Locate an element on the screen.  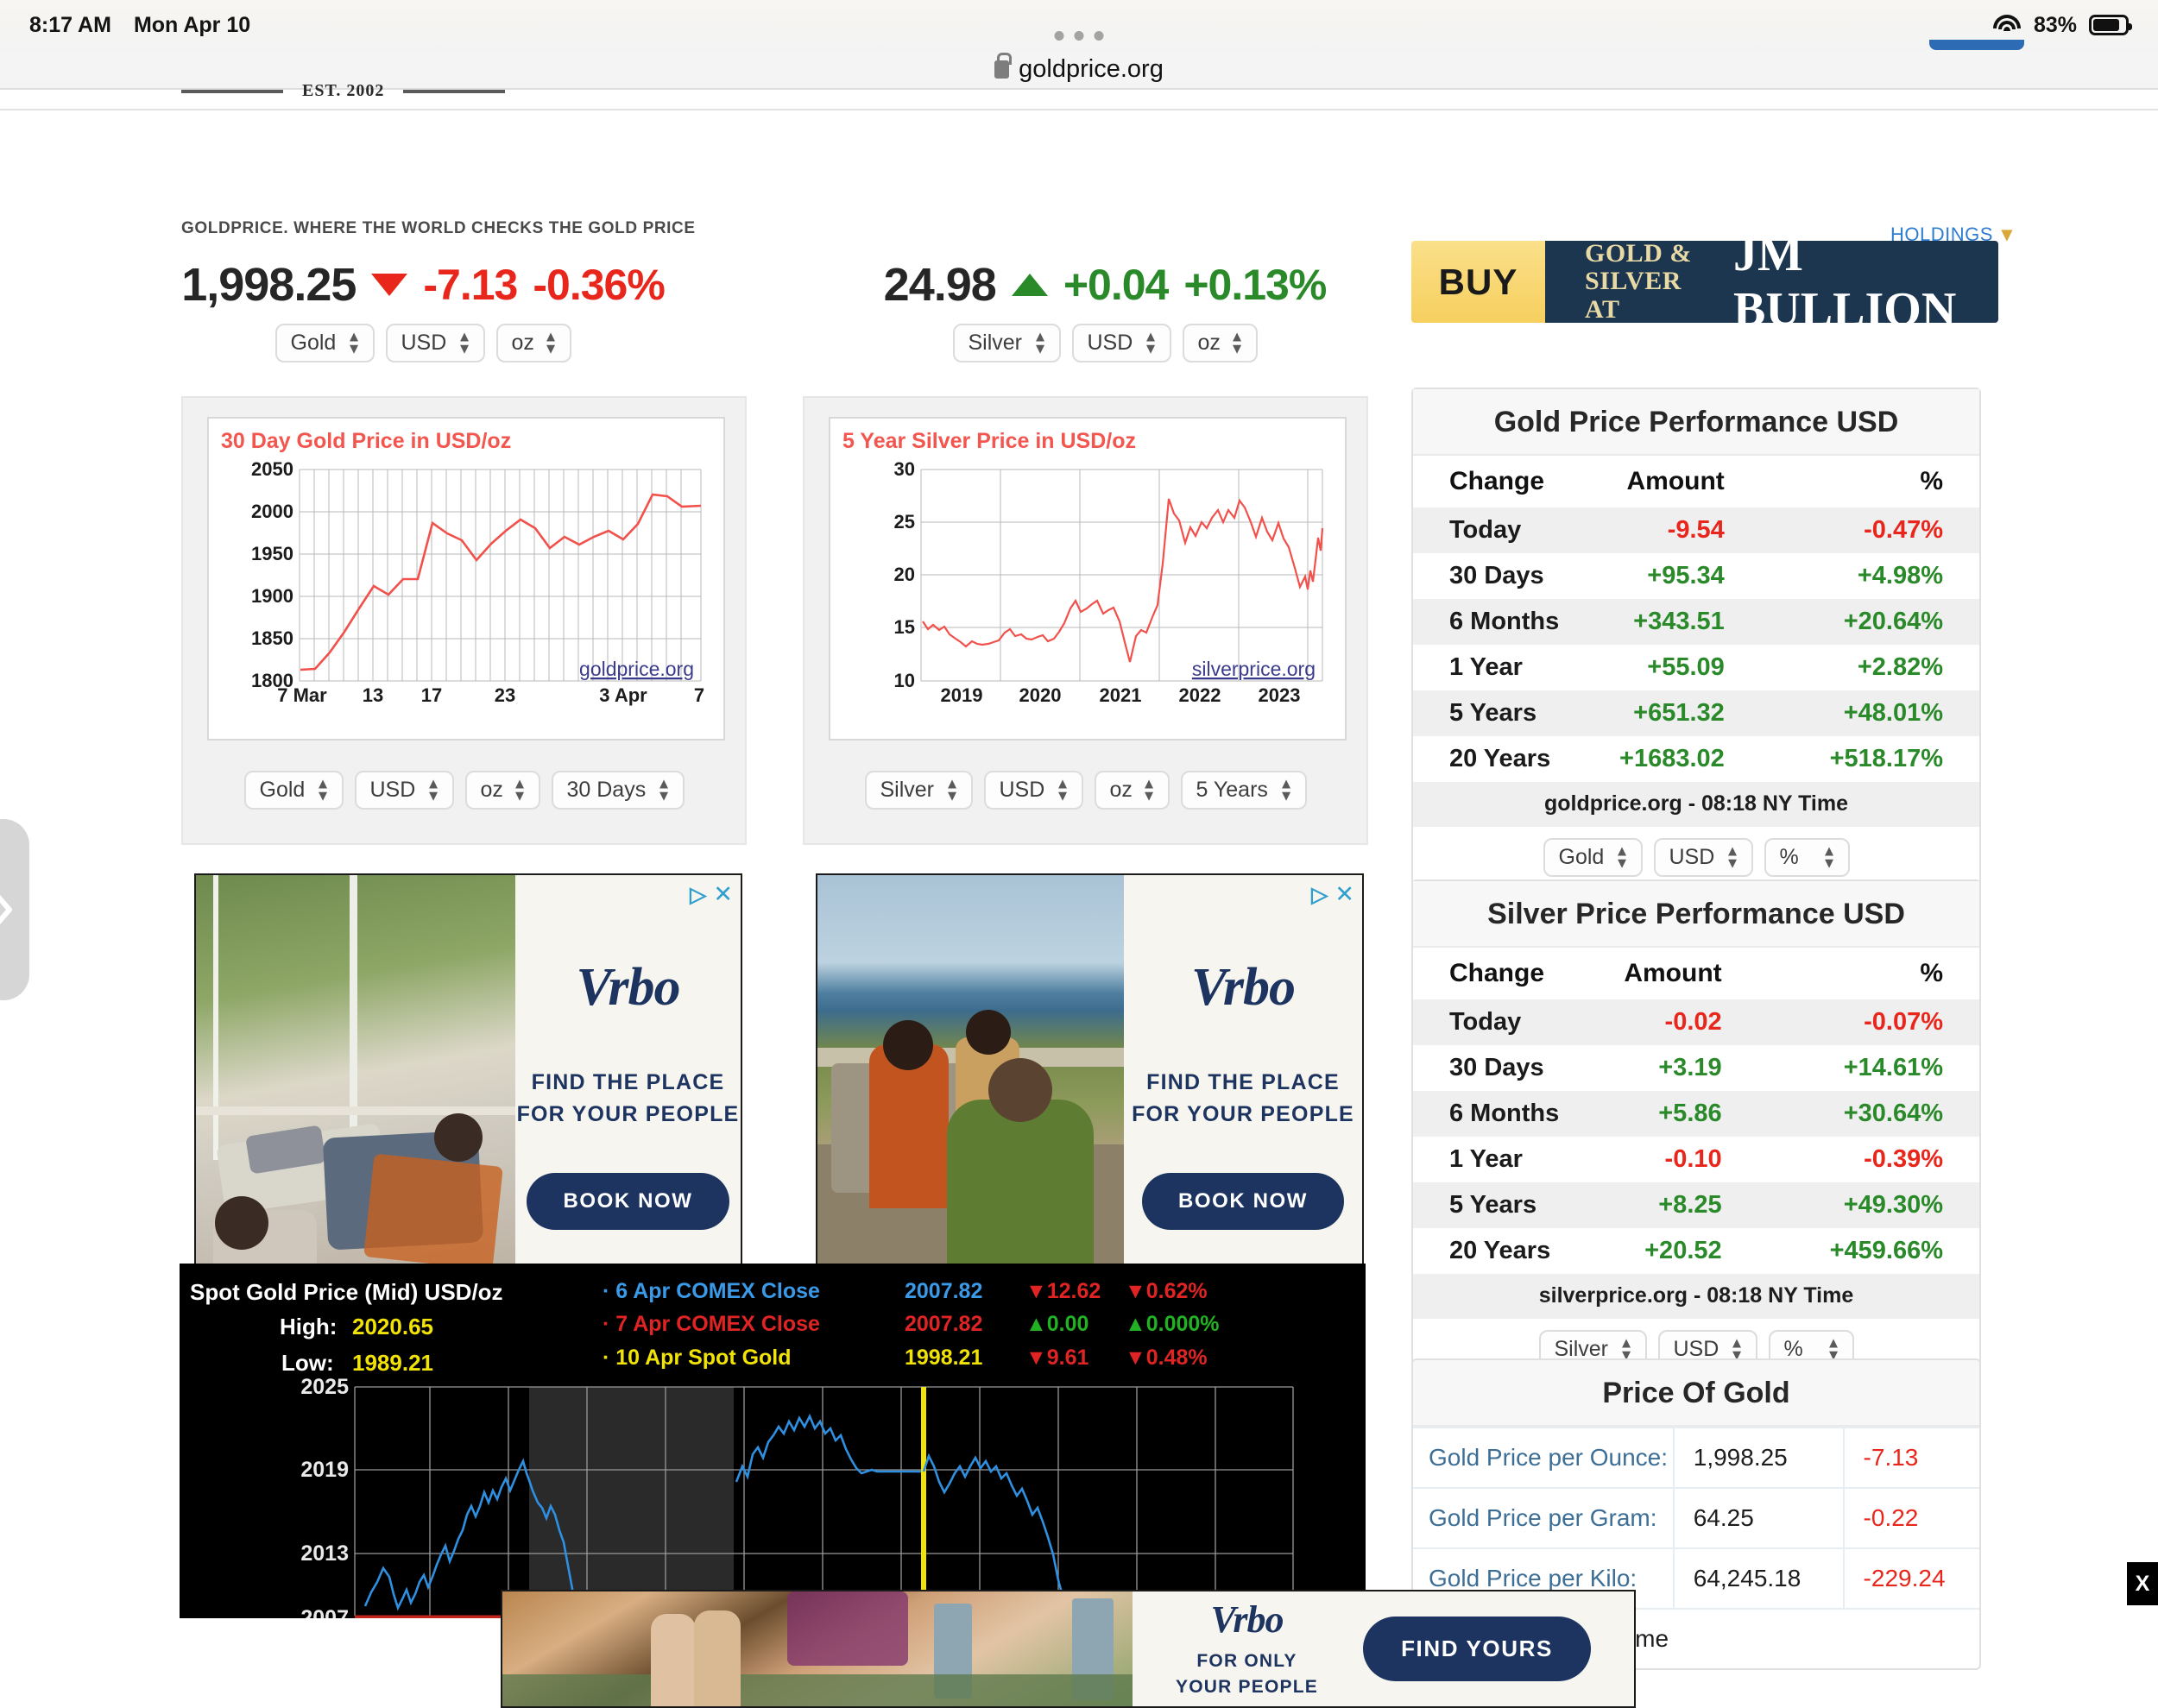
row-label: Gold Price per Gram: is located at coordinates (1543, 1517).